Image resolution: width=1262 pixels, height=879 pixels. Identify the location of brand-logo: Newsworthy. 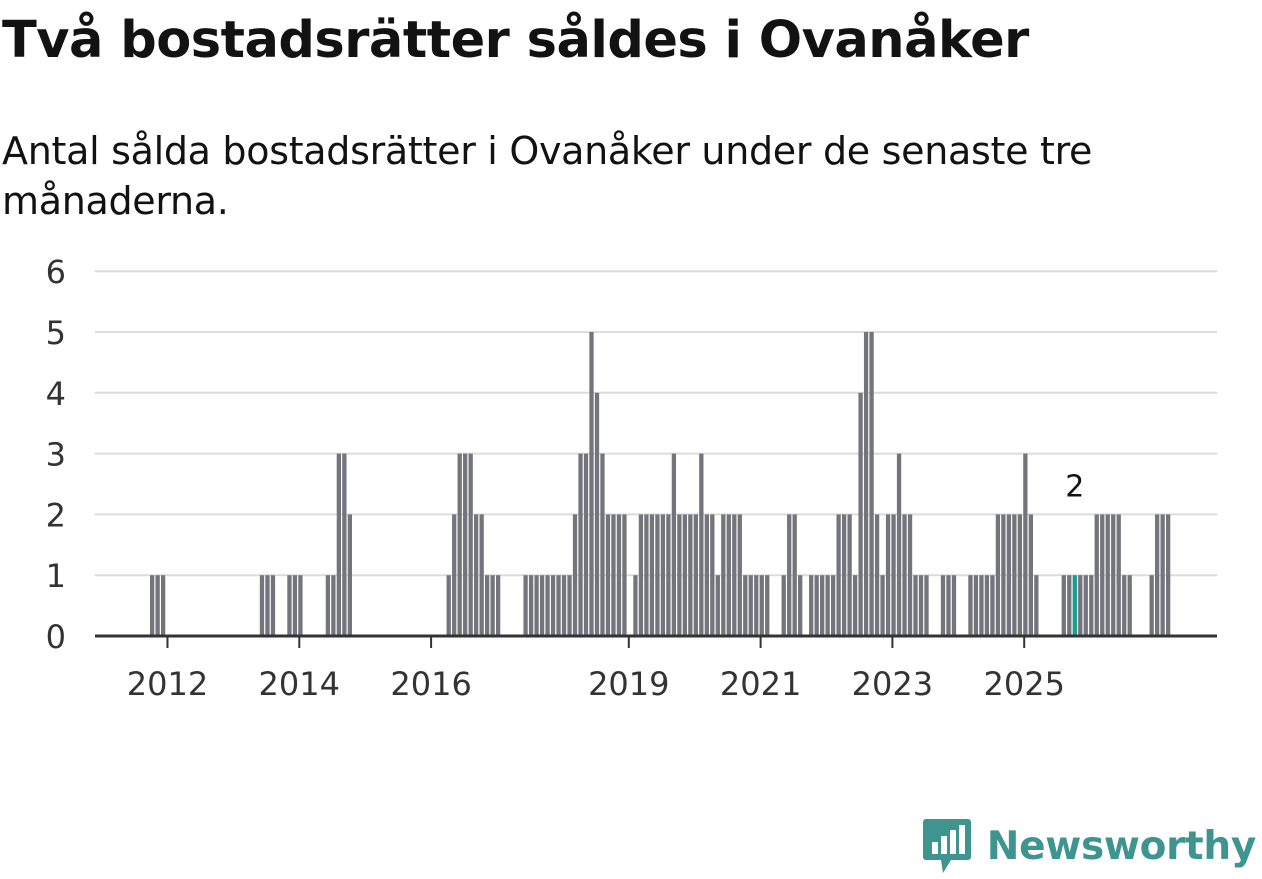
(1089, 846).